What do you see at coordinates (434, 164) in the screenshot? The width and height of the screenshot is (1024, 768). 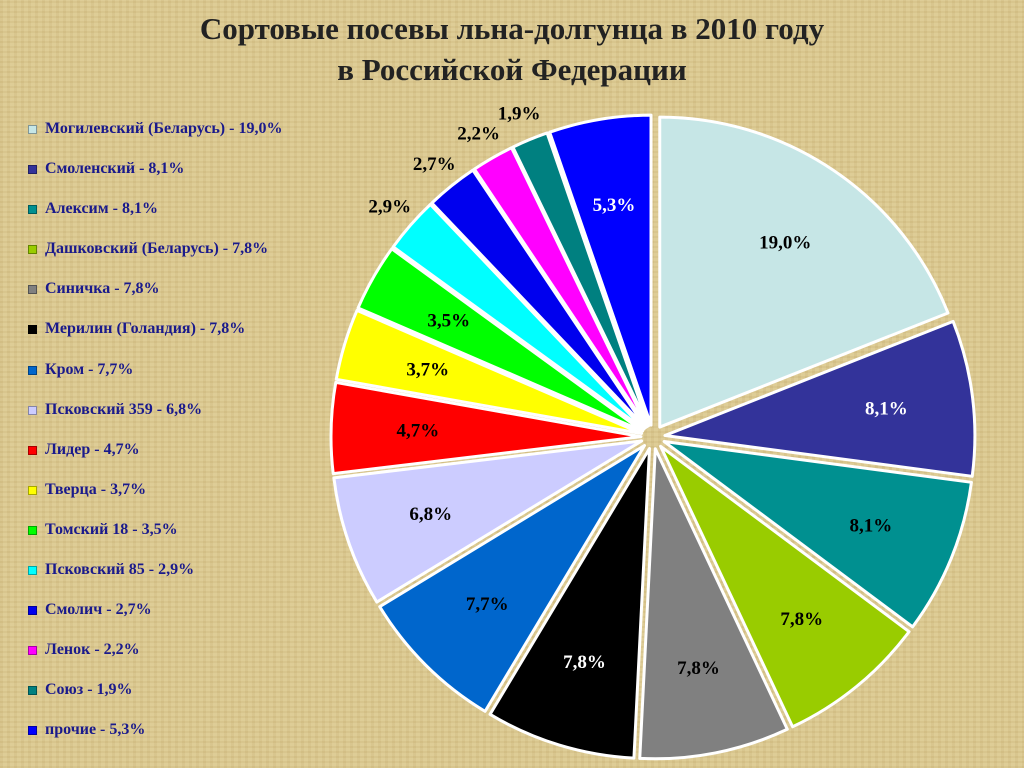 I see `slice-label: 2,7%` at bounding box center [434, 164].